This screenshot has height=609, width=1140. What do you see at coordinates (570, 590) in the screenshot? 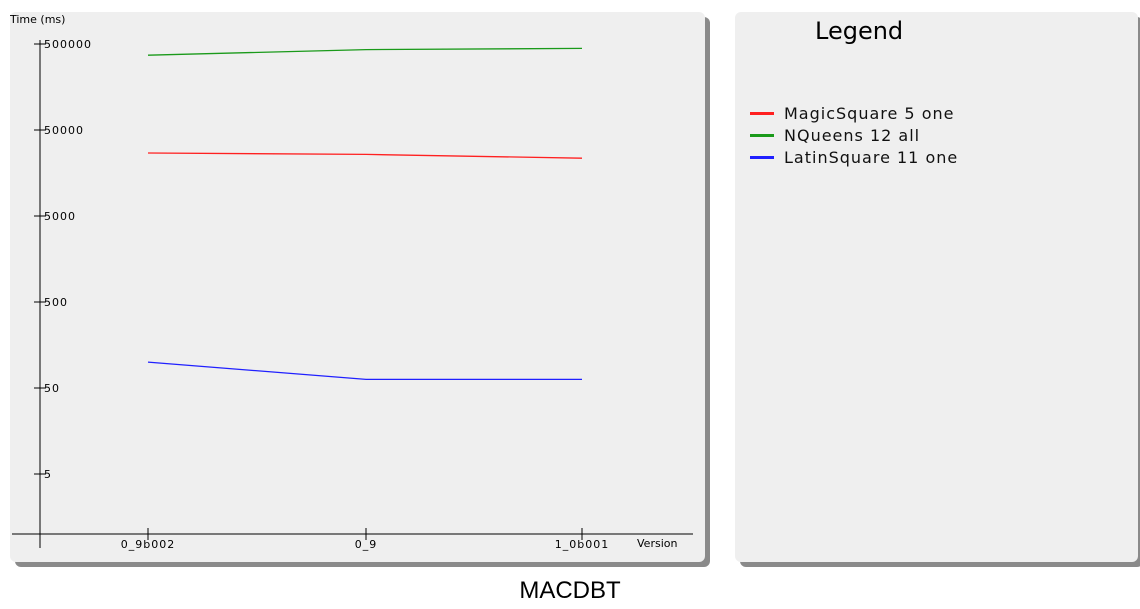
I see `chart-caption: MACDBT` at bounding box center [570, 590].